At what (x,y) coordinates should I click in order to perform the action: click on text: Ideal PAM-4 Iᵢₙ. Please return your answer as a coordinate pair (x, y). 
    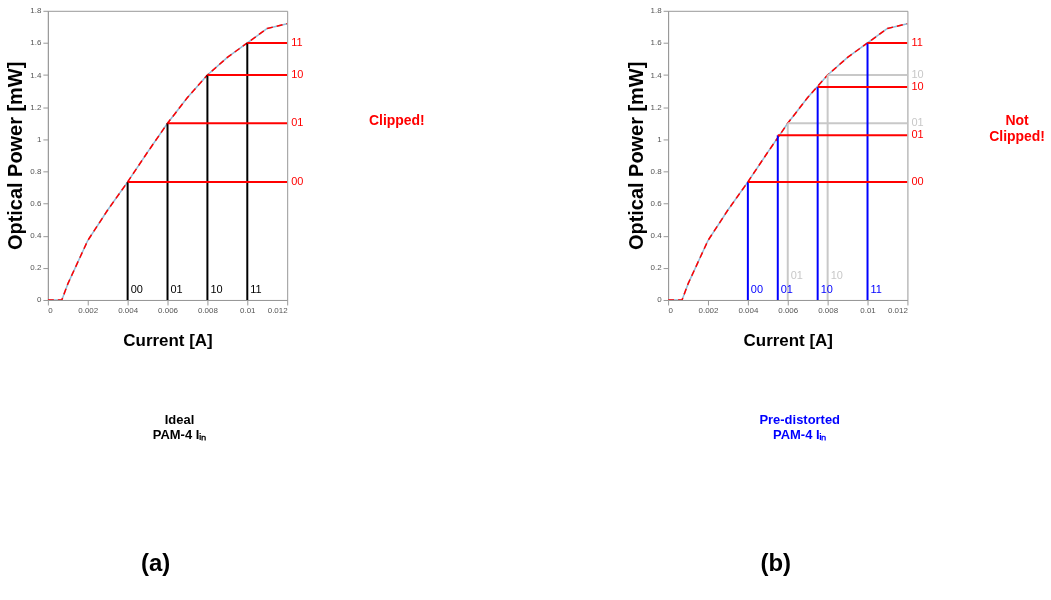
    Looking at the image, I should click on (179, 426).